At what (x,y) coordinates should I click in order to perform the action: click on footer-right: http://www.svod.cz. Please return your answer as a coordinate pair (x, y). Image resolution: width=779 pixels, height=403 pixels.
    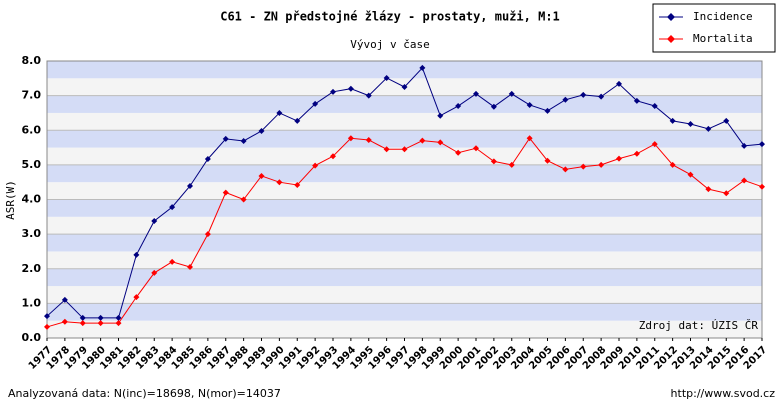
    Looking at the image, I should click on (723, 393).